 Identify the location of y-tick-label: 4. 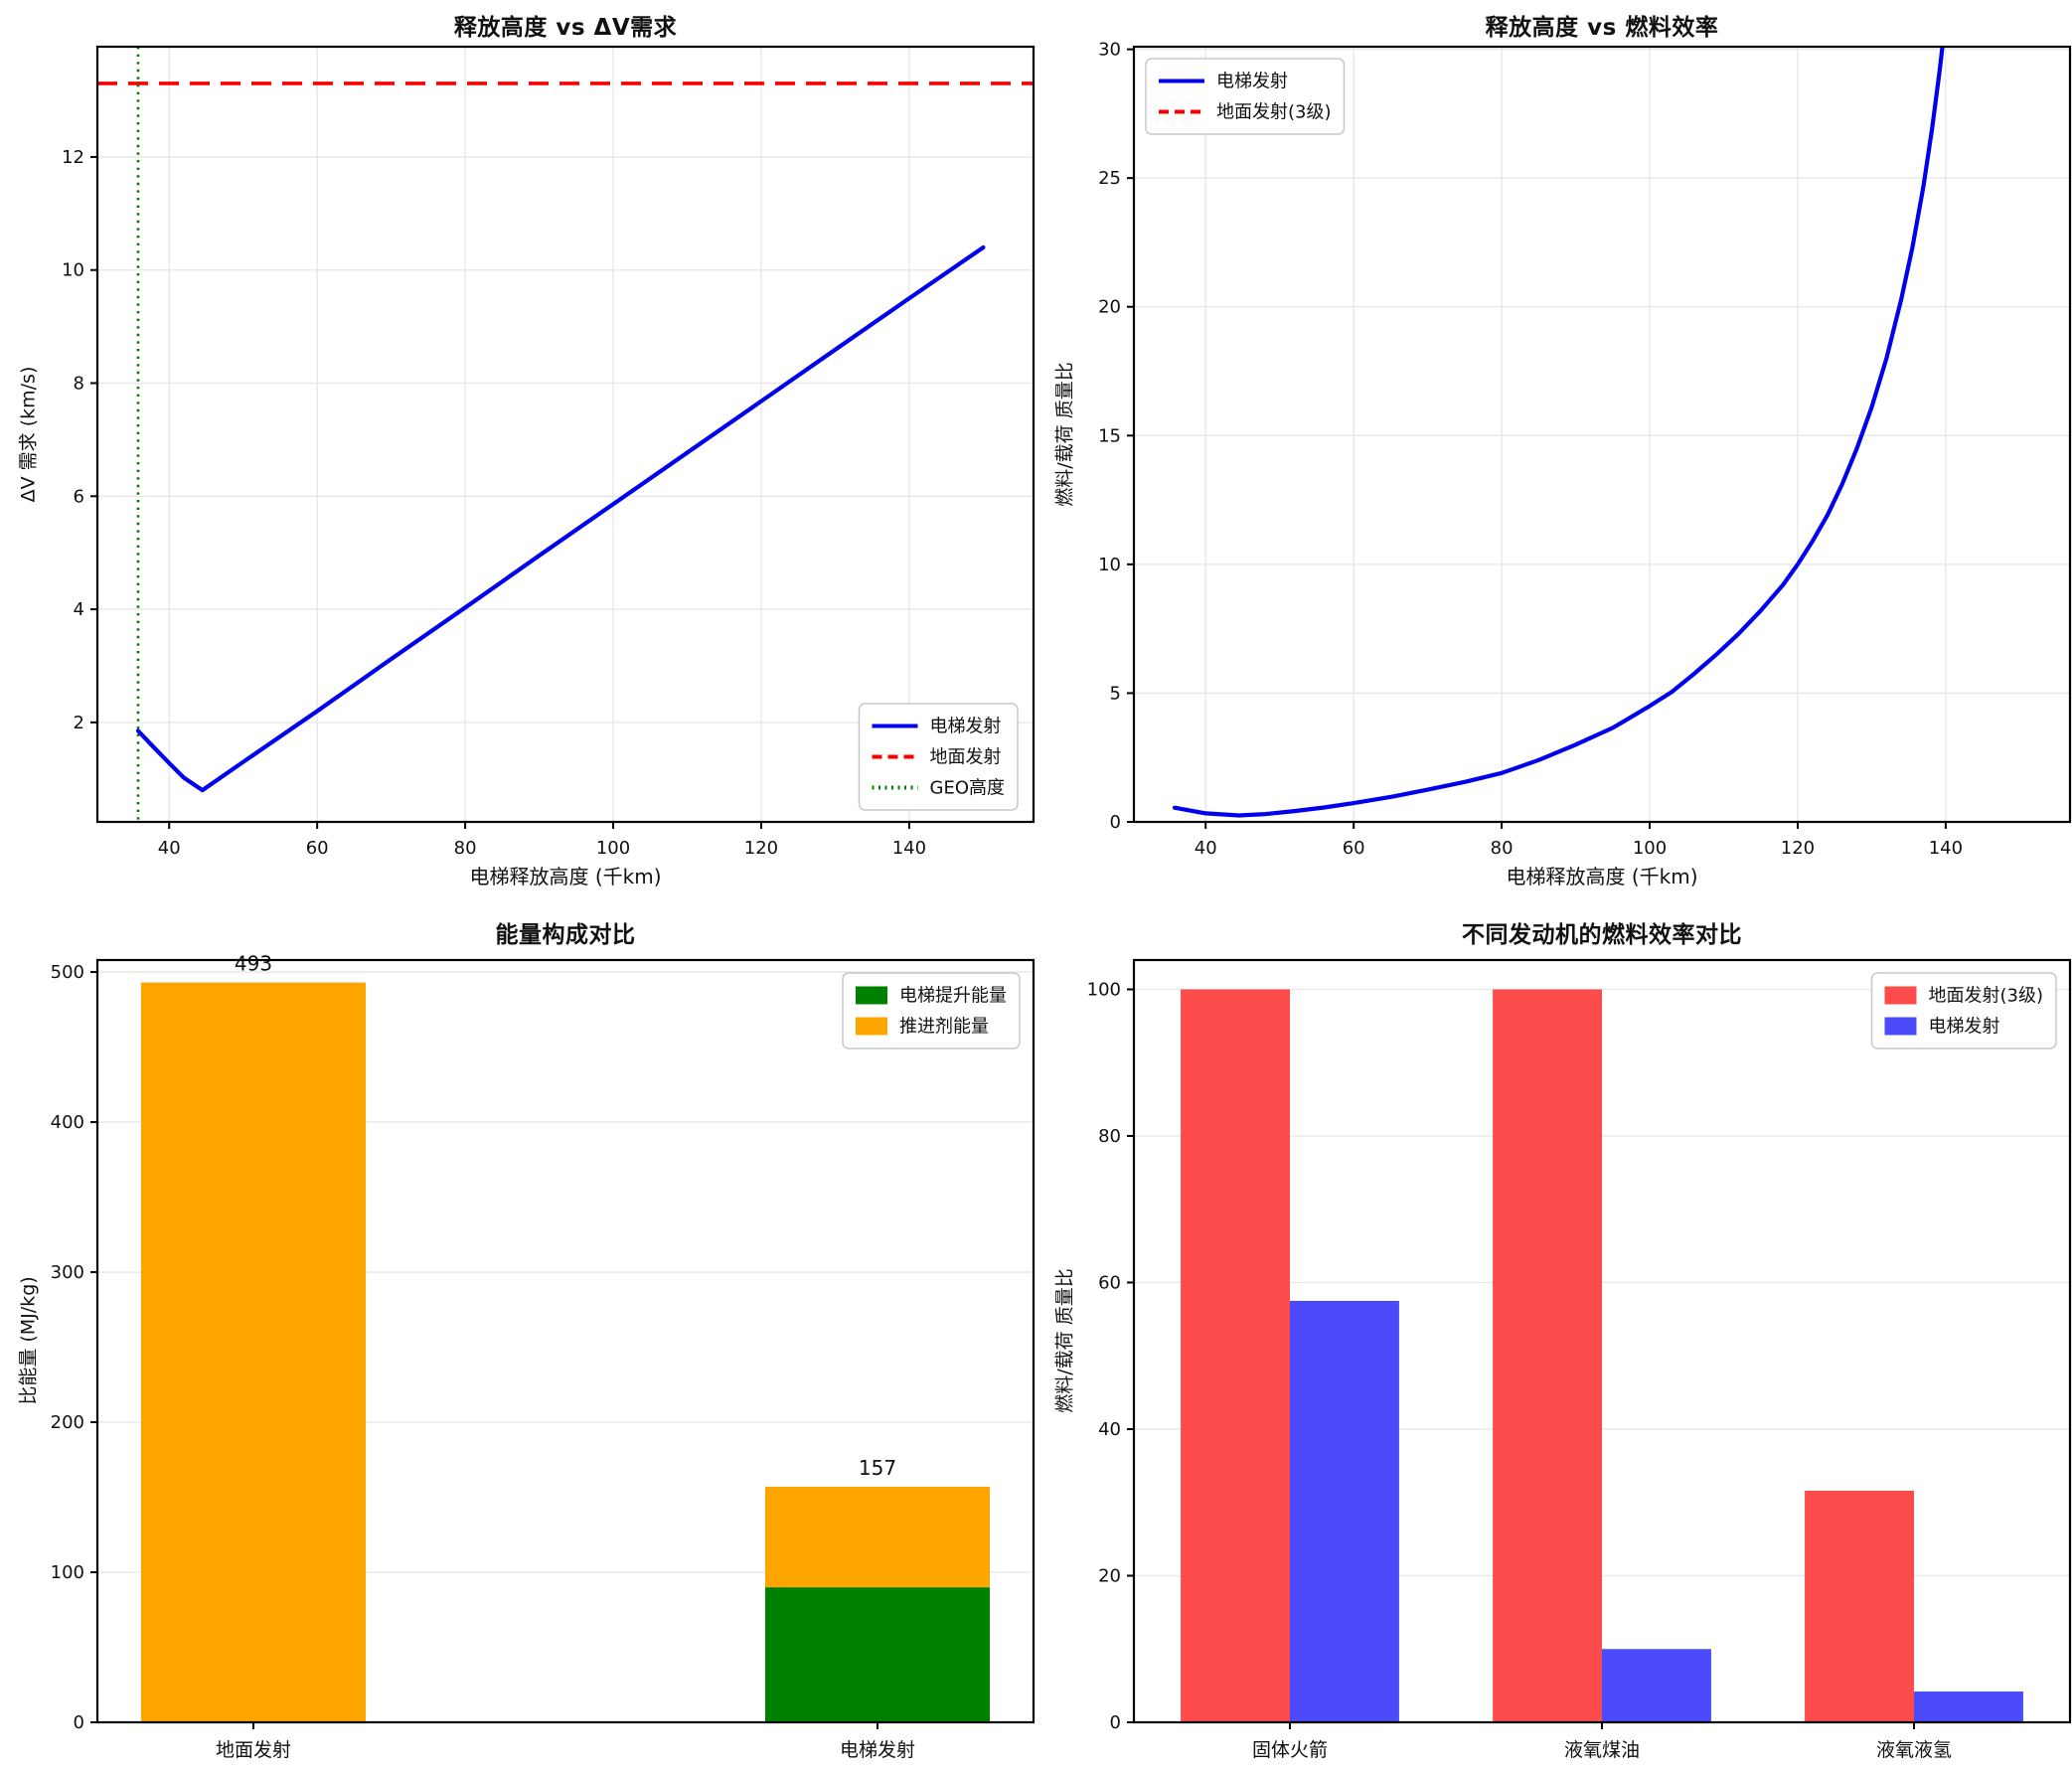
(79, 609).